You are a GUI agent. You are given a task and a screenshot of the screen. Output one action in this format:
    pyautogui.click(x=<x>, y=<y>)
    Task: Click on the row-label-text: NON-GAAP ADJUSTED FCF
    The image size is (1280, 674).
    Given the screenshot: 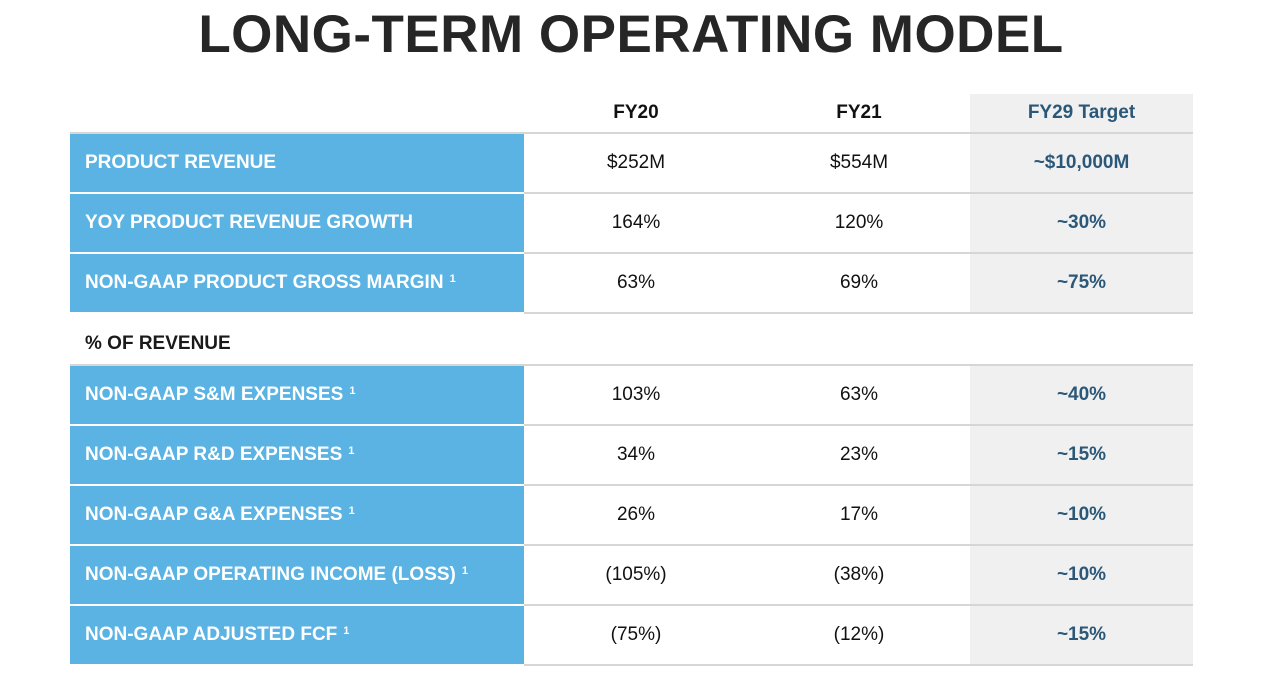 What is the action you would take?
    pyautogui.click(x=211, y=634)
    